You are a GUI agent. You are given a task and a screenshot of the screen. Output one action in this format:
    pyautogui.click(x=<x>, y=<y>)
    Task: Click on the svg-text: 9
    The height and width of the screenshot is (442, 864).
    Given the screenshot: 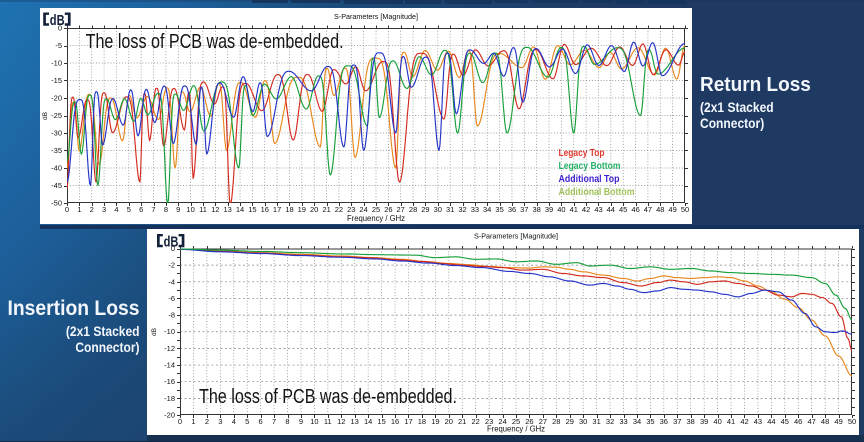 What is the action you would take?
    pyautogui.click(x=178, y=209)
    